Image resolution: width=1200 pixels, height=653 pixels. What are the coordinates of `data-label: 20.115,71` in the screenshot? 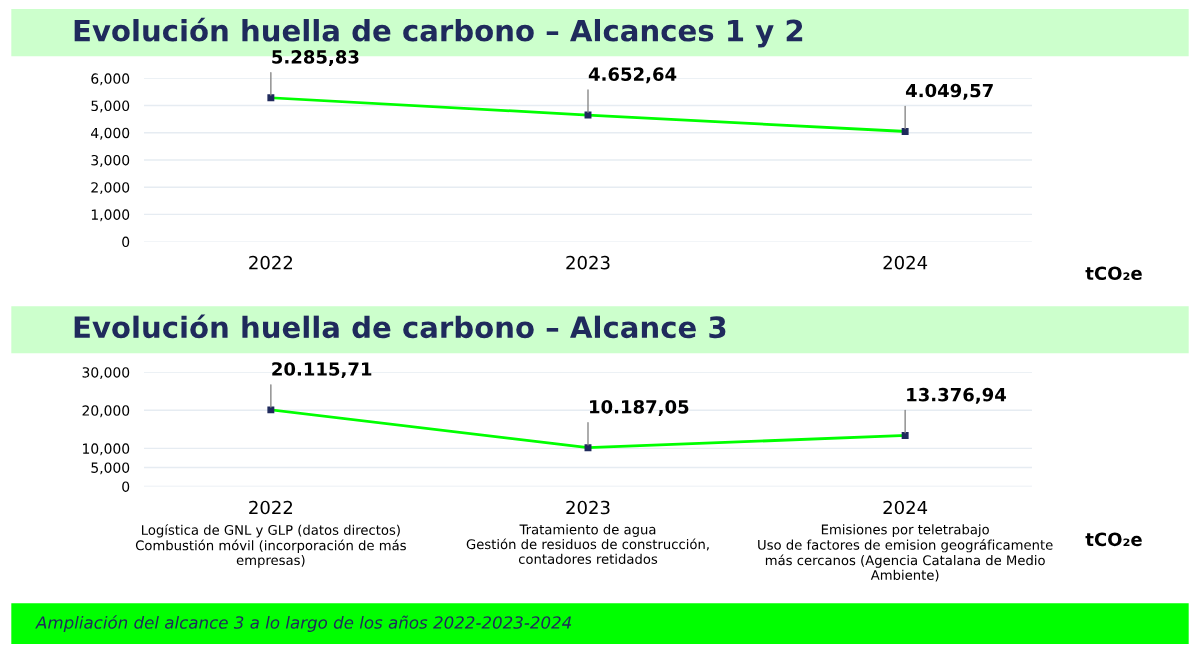 It's located at (322, 370).